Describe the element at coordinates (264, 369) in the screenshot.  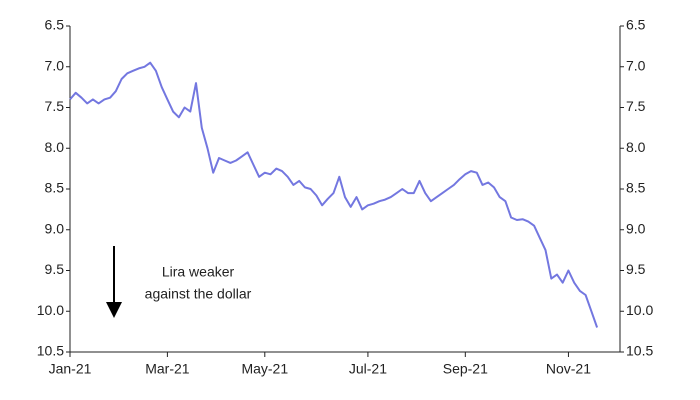
I see `x-tick-label: May-21` at that location.